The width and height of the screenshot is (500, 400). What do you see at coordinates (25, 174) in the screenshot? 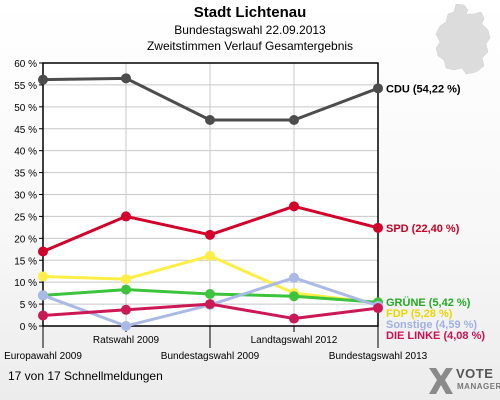
I see `y-tick-label: 35 %` at bounding box center [25, 174].